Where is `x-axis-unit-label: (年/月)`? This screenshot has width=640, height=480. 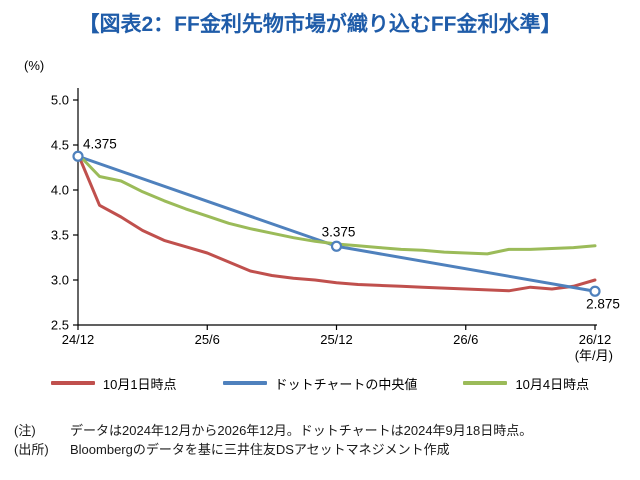
x-axis-unit-label: (年/月) is located at coordinates (594, 355).